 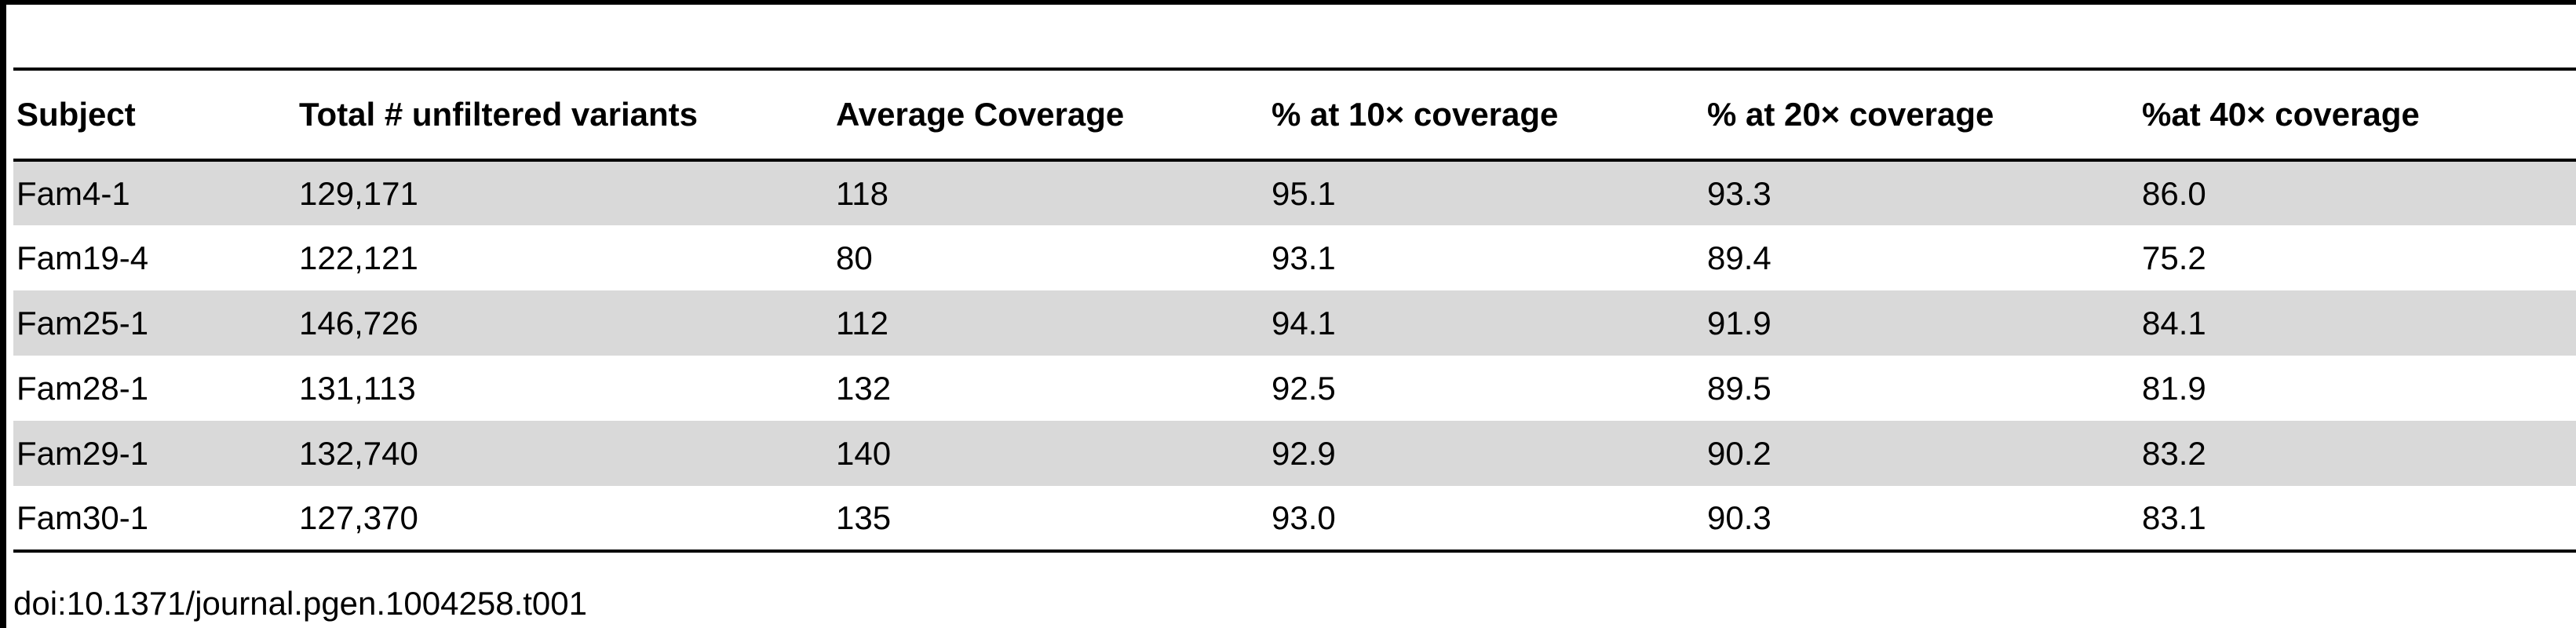 What do you see at coordinates (564, 192) in the screenshot?
I see `cell-total-variants: 129,171` at bounding box center [564, 192].